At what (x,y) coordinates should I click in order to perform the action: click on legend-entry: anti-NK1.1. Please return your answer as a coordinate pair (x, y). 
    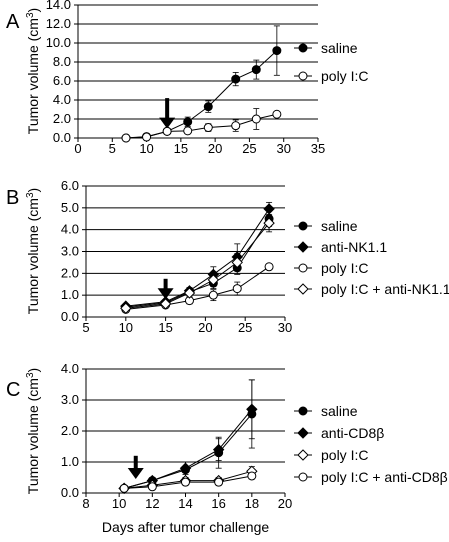
    Looking at the image, I should click on (354, 247).